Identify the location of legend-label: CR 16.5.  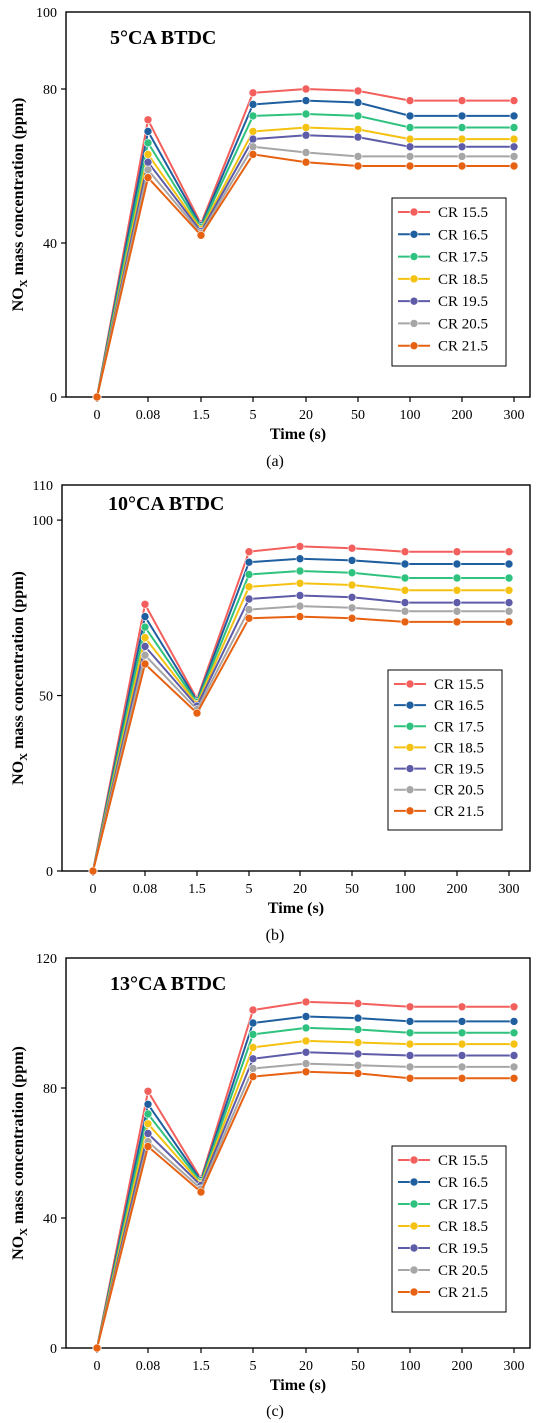
(463, 1183).